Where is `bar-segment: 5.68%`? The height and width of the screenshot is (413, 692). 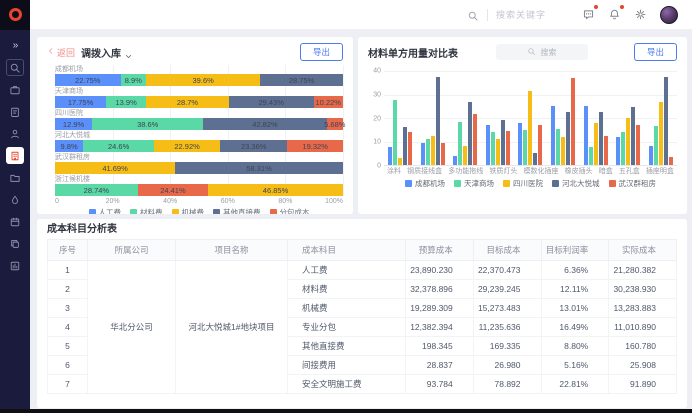 bar-segment: 5.68% is located at coordinates (335, 124).